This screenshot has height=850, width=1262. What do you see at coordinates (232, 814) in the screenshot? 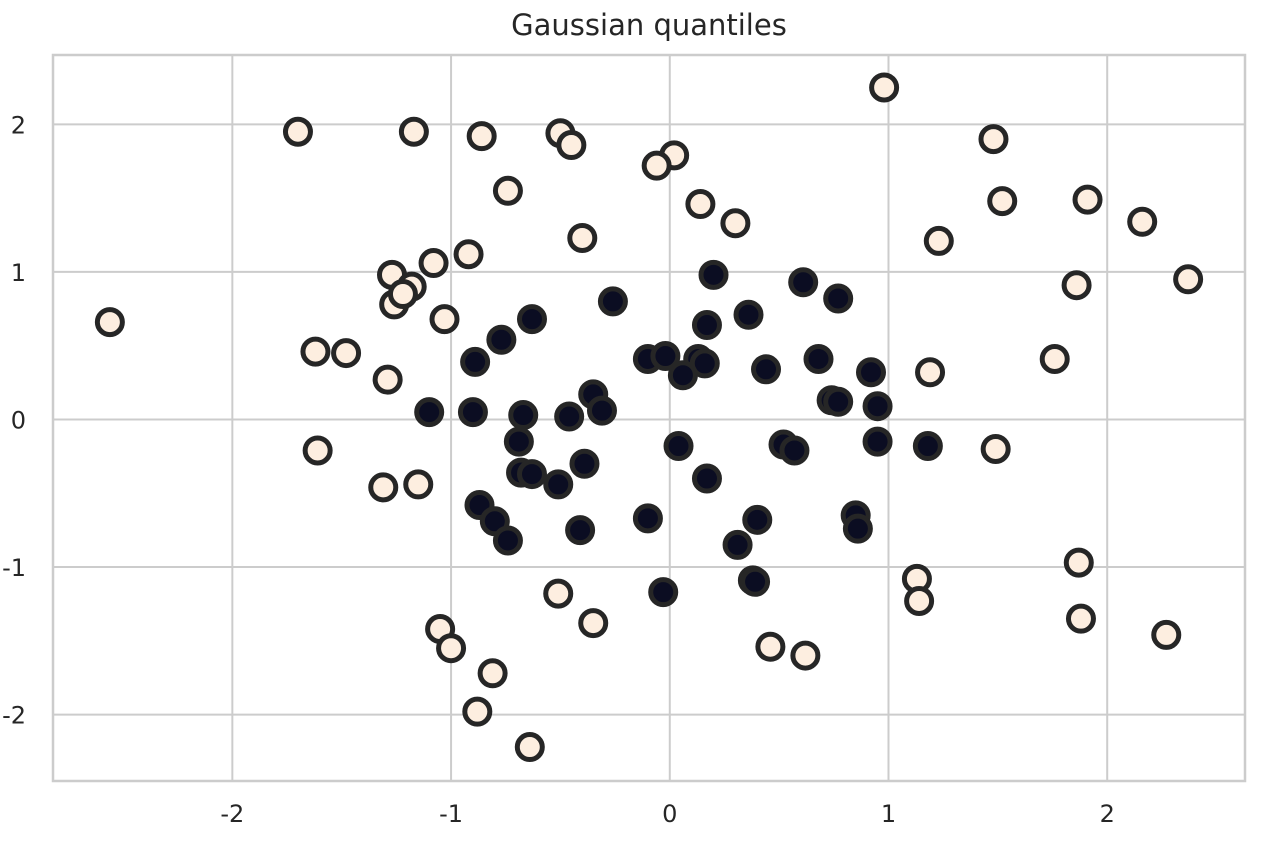
I see `x-tick-label: -2` at bounding box center [232, 814].